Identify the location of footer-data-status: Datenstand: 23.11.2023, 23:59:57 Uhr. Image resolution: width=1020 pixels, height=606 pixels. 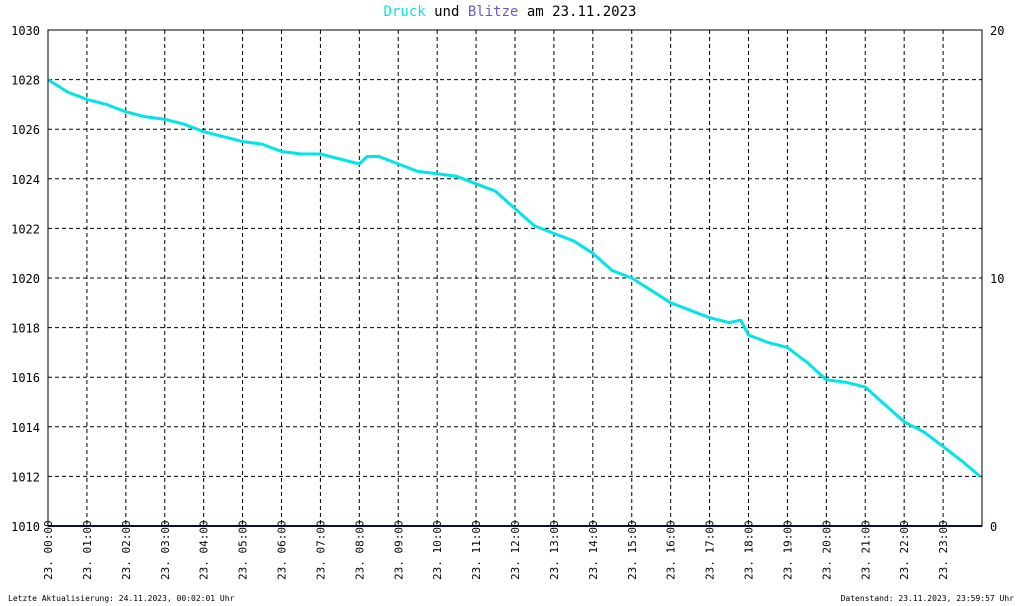
(927, 598).